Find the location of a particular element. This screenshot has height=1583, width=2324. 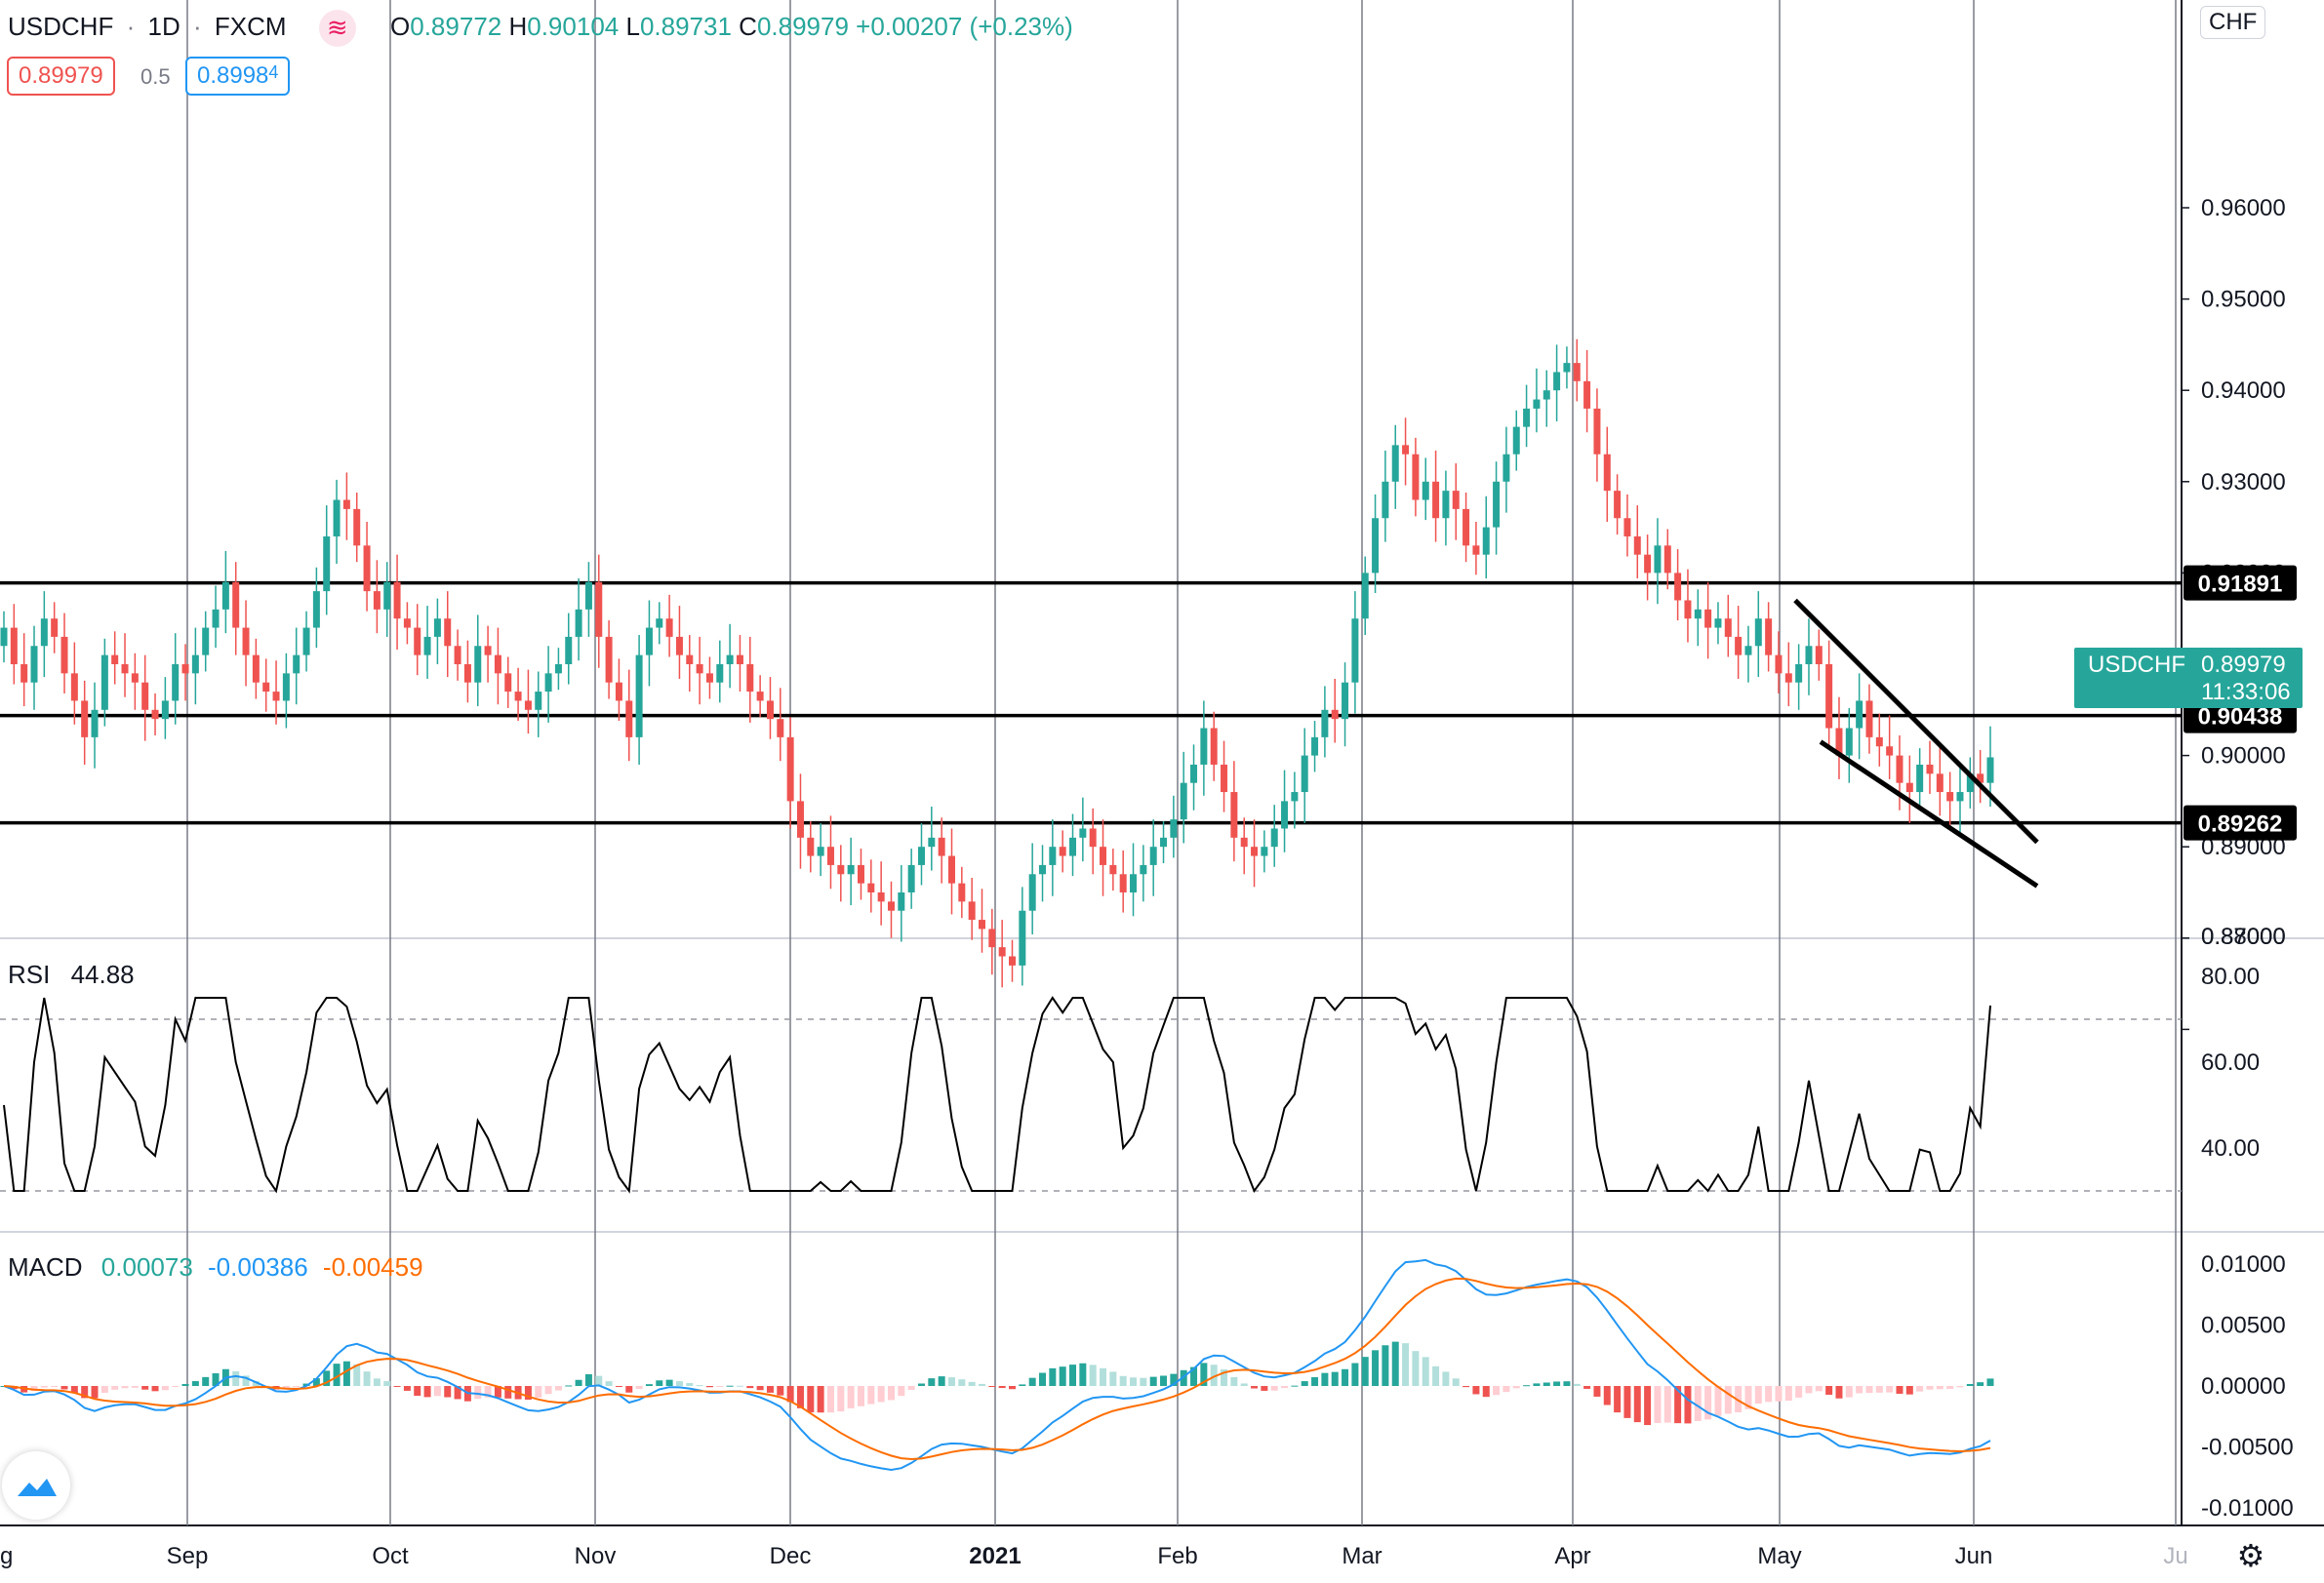

last-price-badge: USDCHF 0.89979 11:33:06 is located at coordinates (2188, 678).